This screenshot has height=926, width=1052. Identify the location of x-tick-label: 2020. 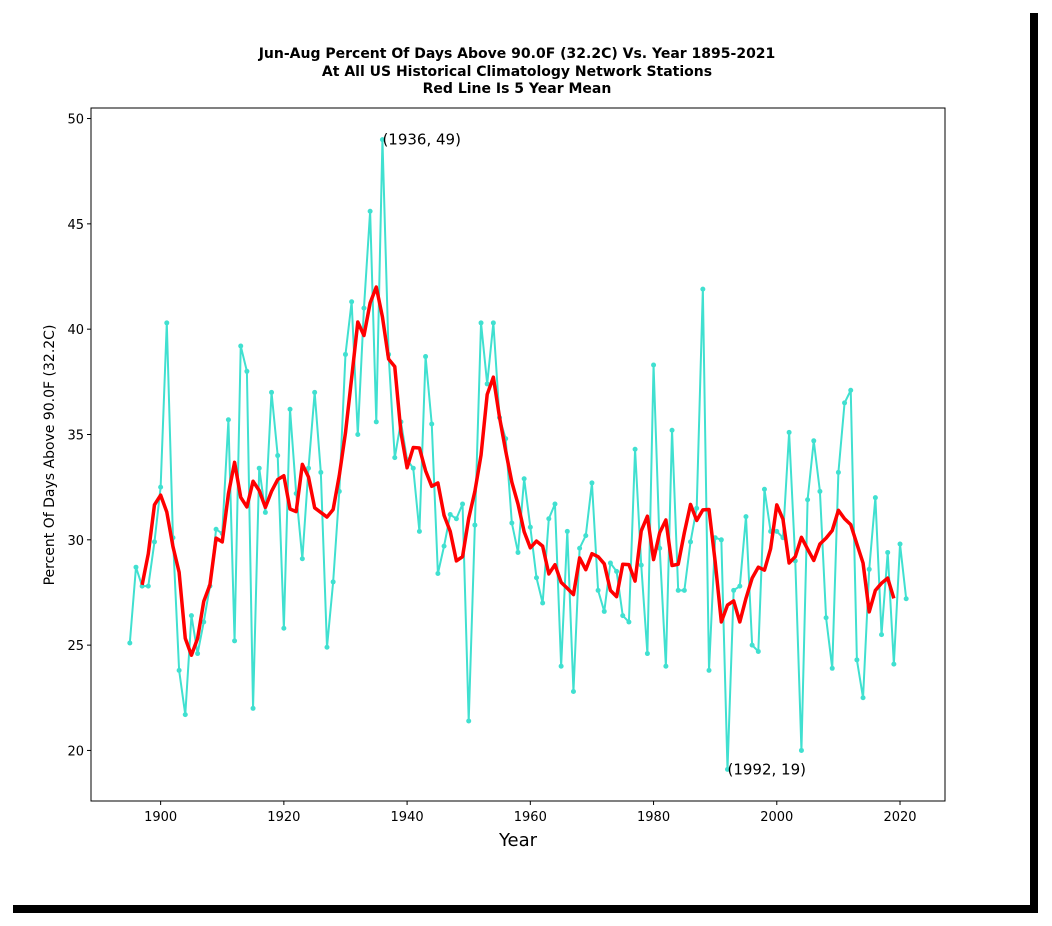
(899, 817).